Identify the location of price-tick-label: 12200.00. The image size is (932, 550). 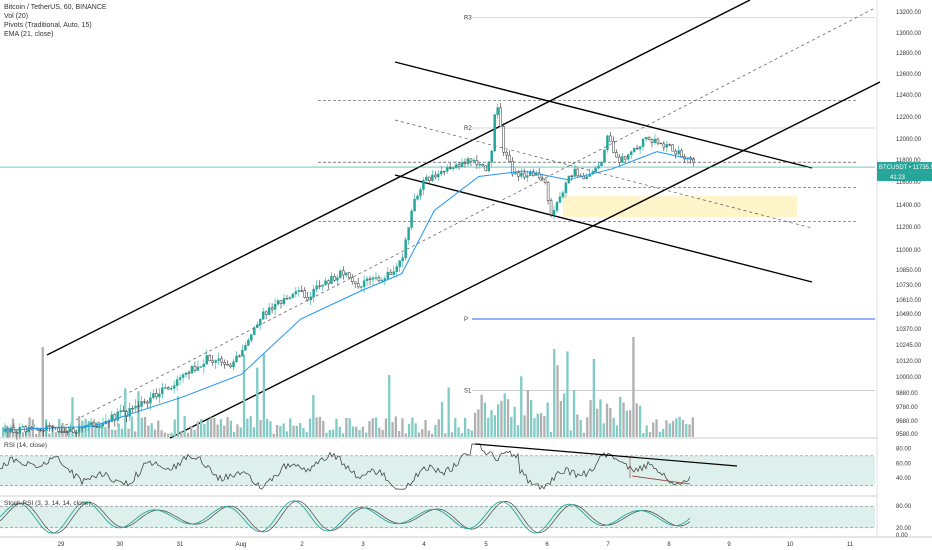
(909, 118).